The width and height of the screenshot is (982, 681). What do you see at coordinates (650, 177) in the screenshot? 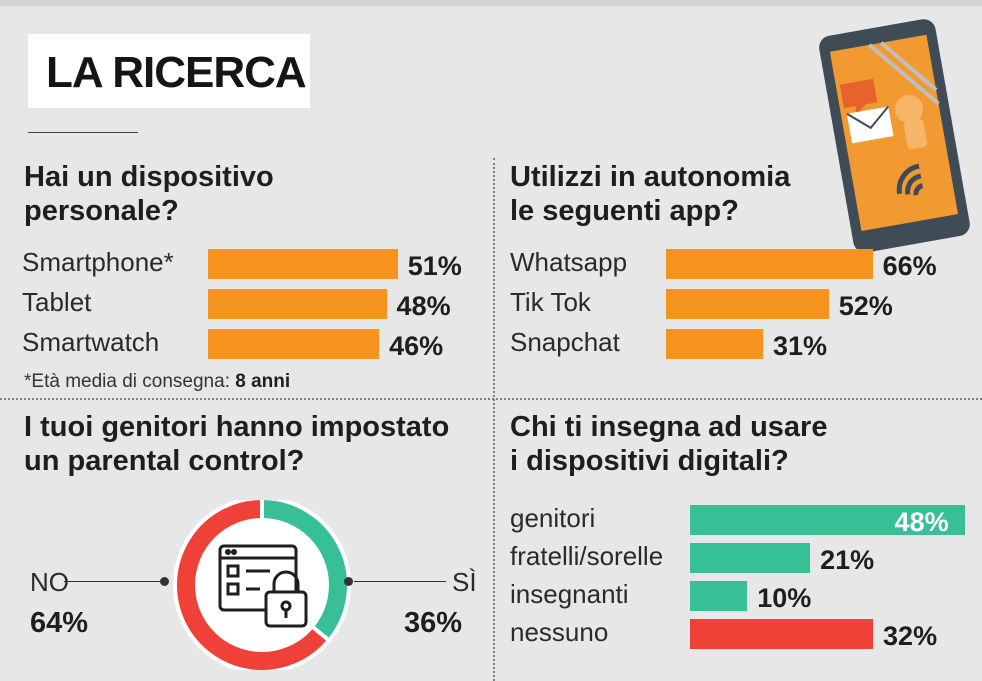
I see `apps-question-line1: Utilizzi in autonomia` at bounding box center [650, 177].